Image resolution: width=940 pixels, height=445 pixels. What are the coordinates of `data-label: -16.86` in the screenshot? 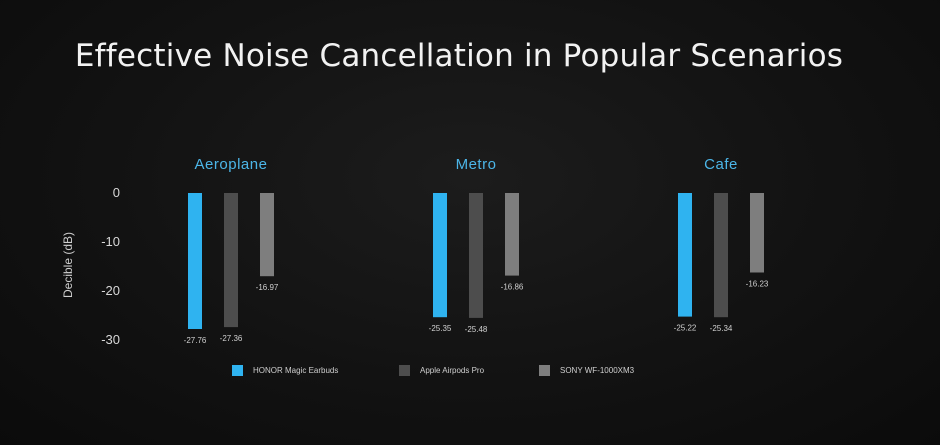 It's located at (512, 287).